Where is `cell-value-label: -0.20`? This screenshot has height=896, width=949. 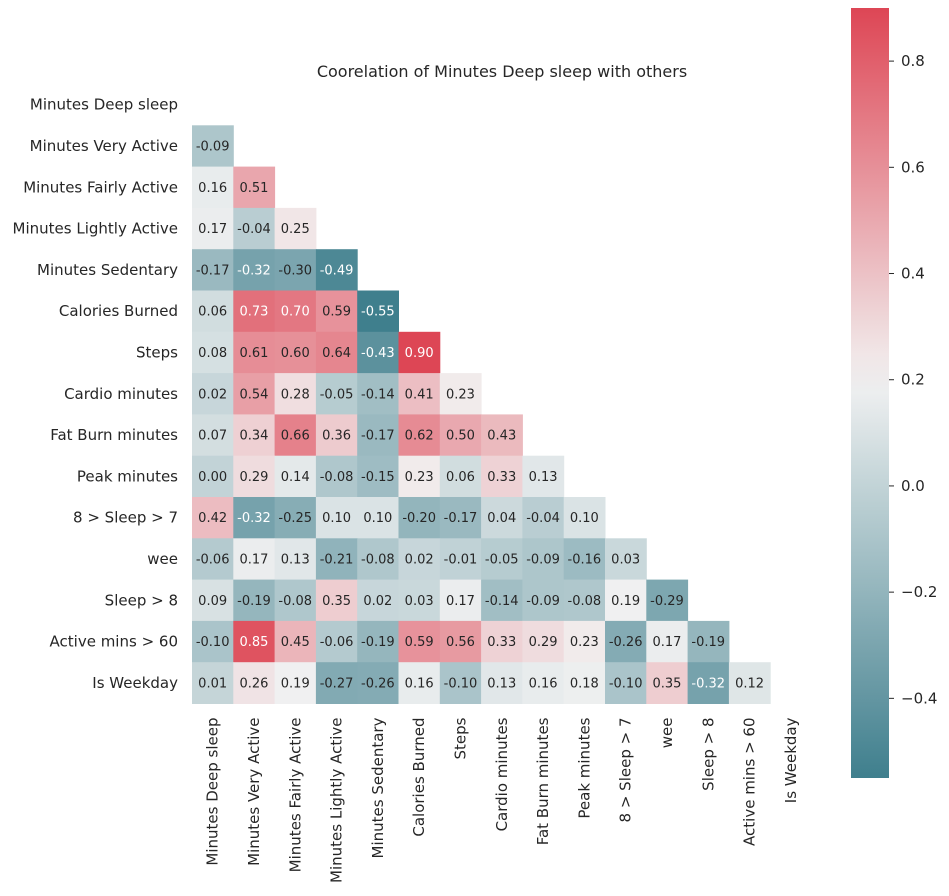 cell-value-label: -0.20 is located at coordinates (419, 518).